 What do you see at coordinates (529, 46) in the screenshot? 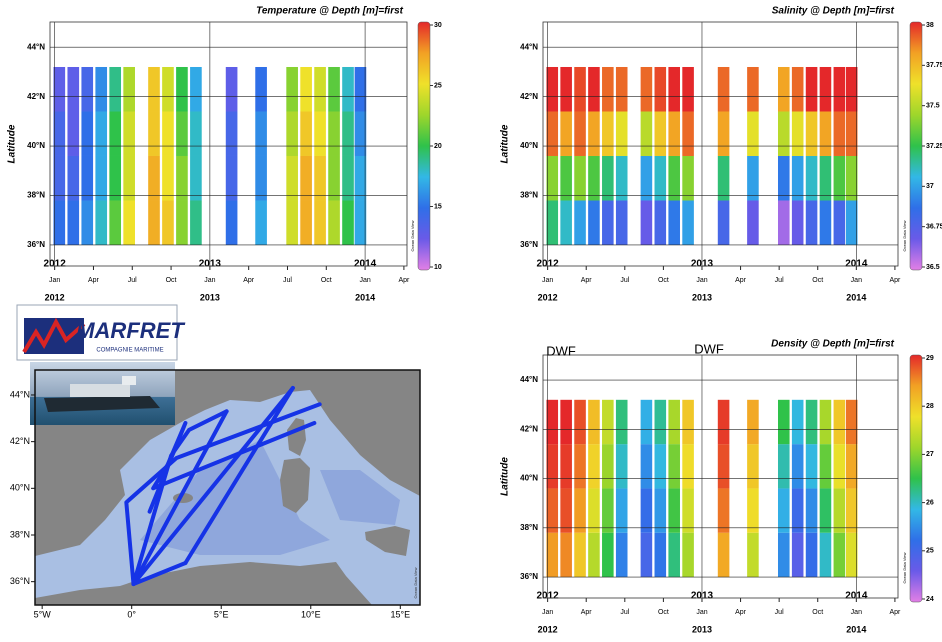
I see `y-tick-label: 44°N` at bounding box center [529, 46].